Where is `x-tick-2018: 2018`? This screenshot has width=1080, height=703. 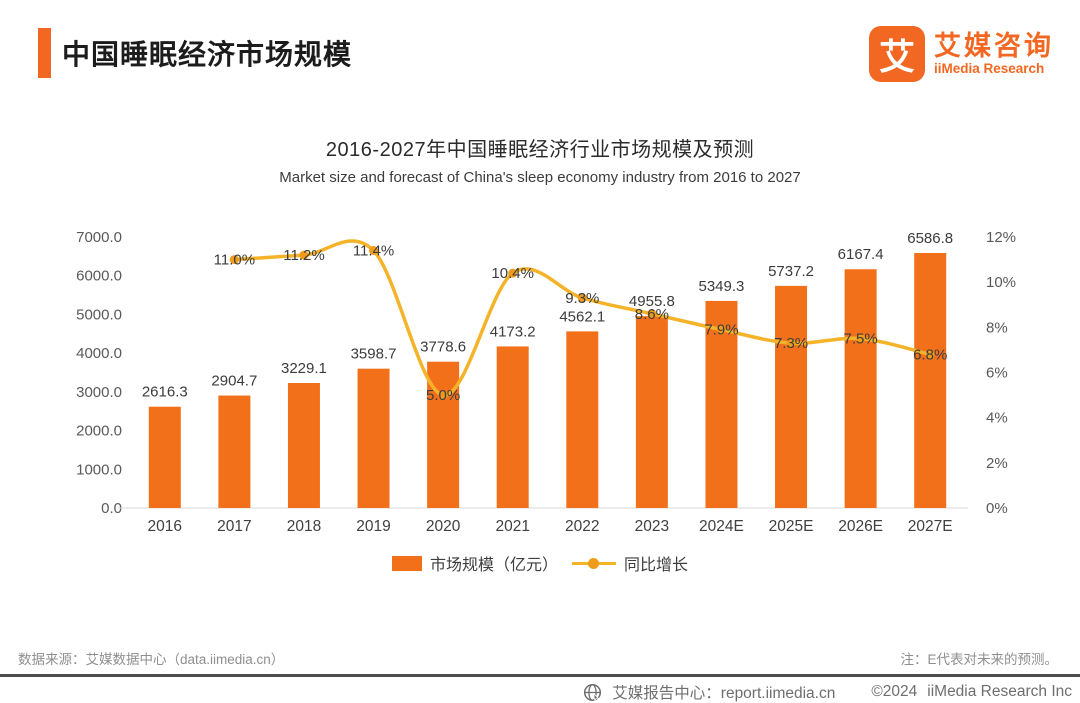 x-tick-2018: 2018 is located at coordinates (304, 526).